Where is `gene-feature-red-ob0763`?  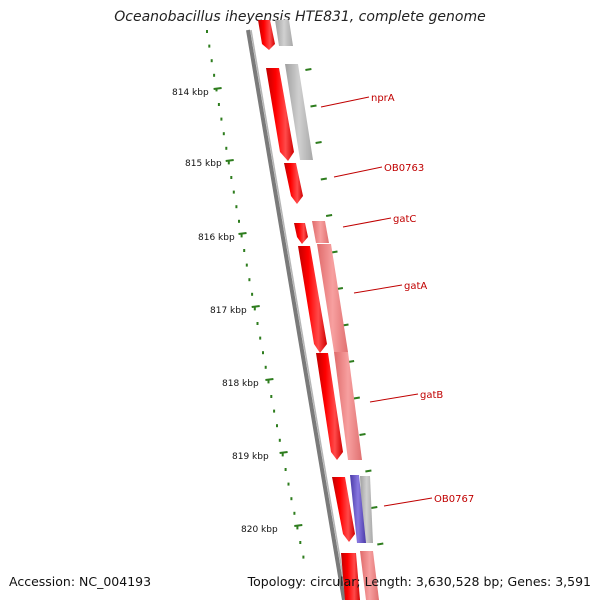
gene-feature-red-ob0763 is located at coordinates (293, 183).